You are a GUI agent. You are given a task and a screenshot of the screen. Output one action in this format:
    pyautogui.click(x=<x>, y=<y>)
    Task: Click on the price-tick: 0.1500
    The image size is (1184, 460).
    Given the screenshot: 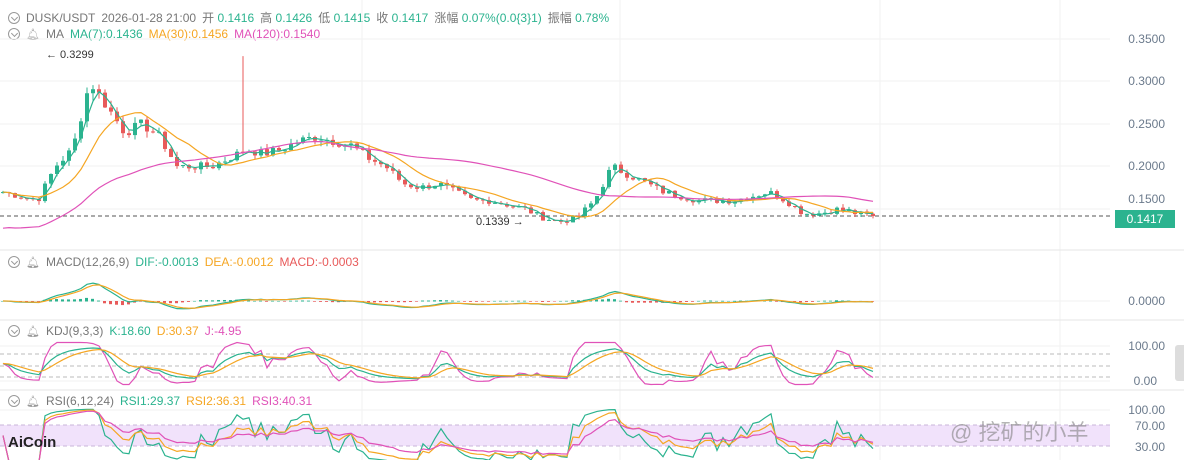 What is the action you would take?
    pyautogui.click(x=1146, y=199)
    